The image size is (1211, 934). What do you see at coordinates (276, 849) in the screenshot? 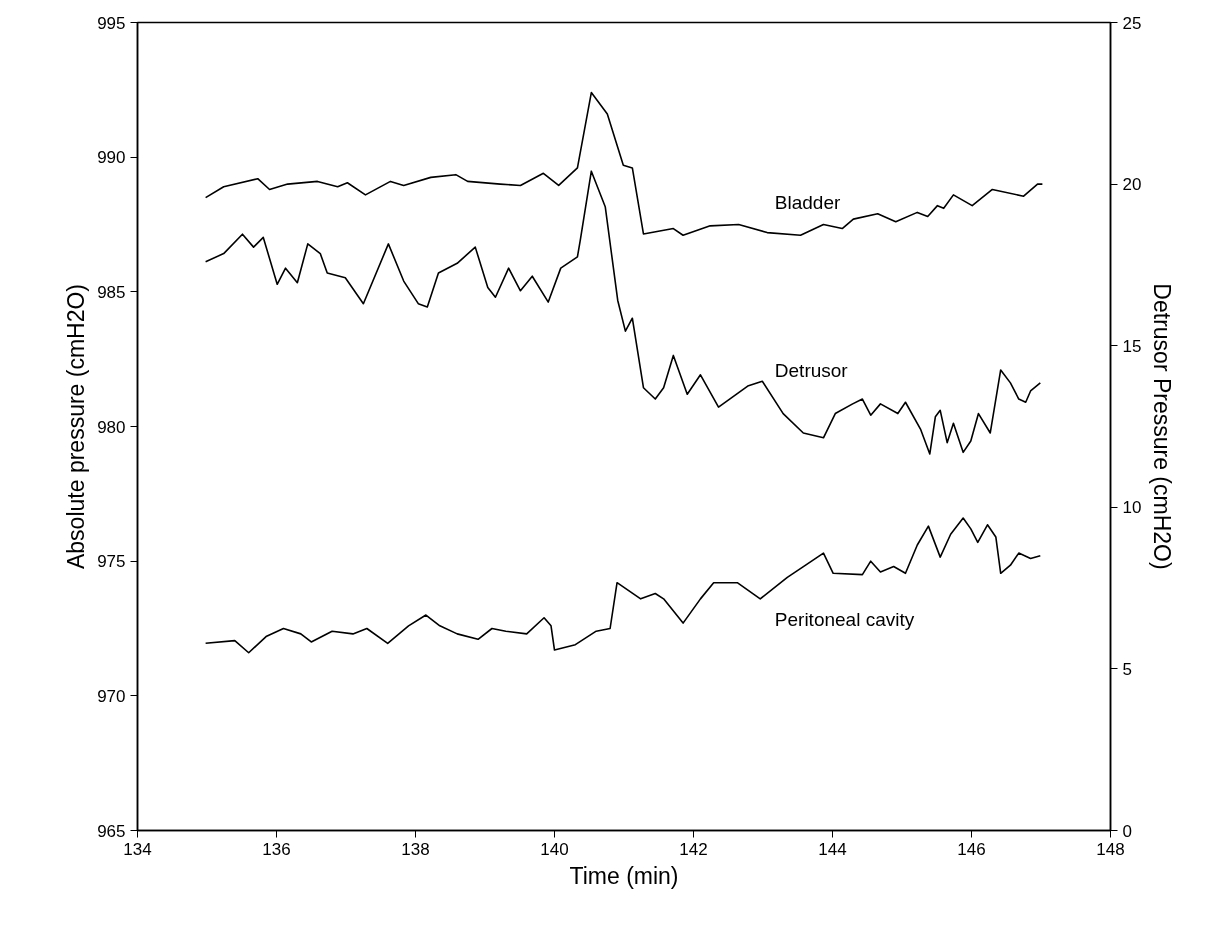
I see `x-tick-label: 136` at bounding box center [276, 849].